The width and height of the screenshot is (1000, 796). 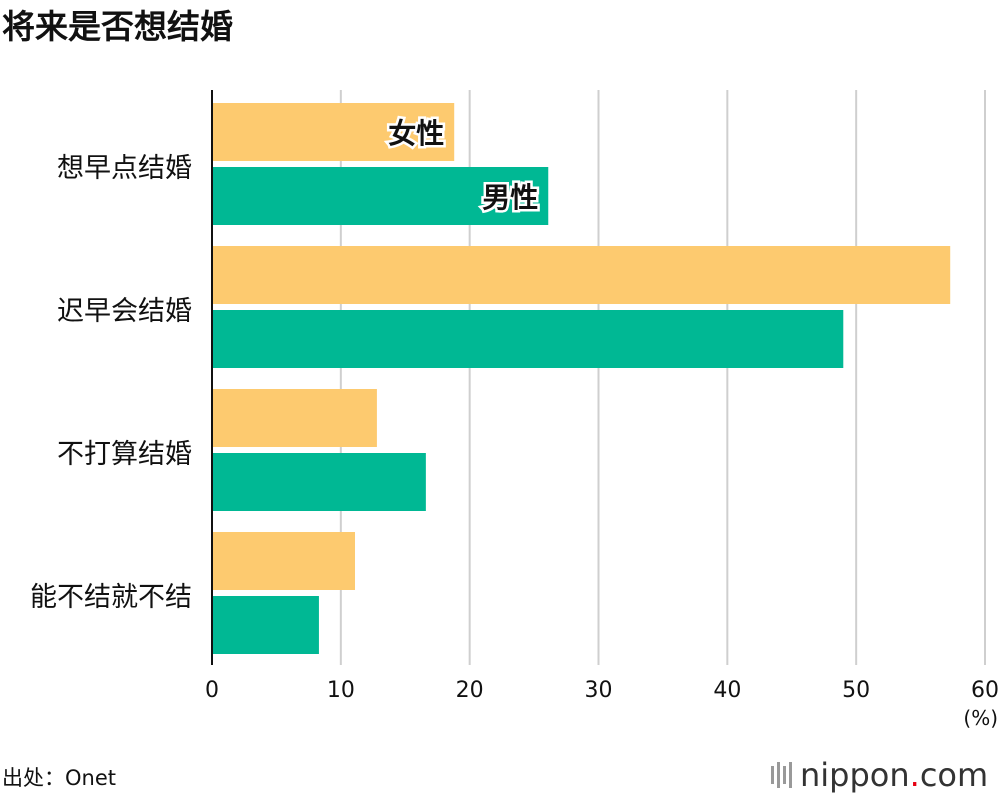 What do you see at coordinates (124, 454) in the screenshot?
I see `category-label: 不打算结婚` at bounding box center [124, 454].